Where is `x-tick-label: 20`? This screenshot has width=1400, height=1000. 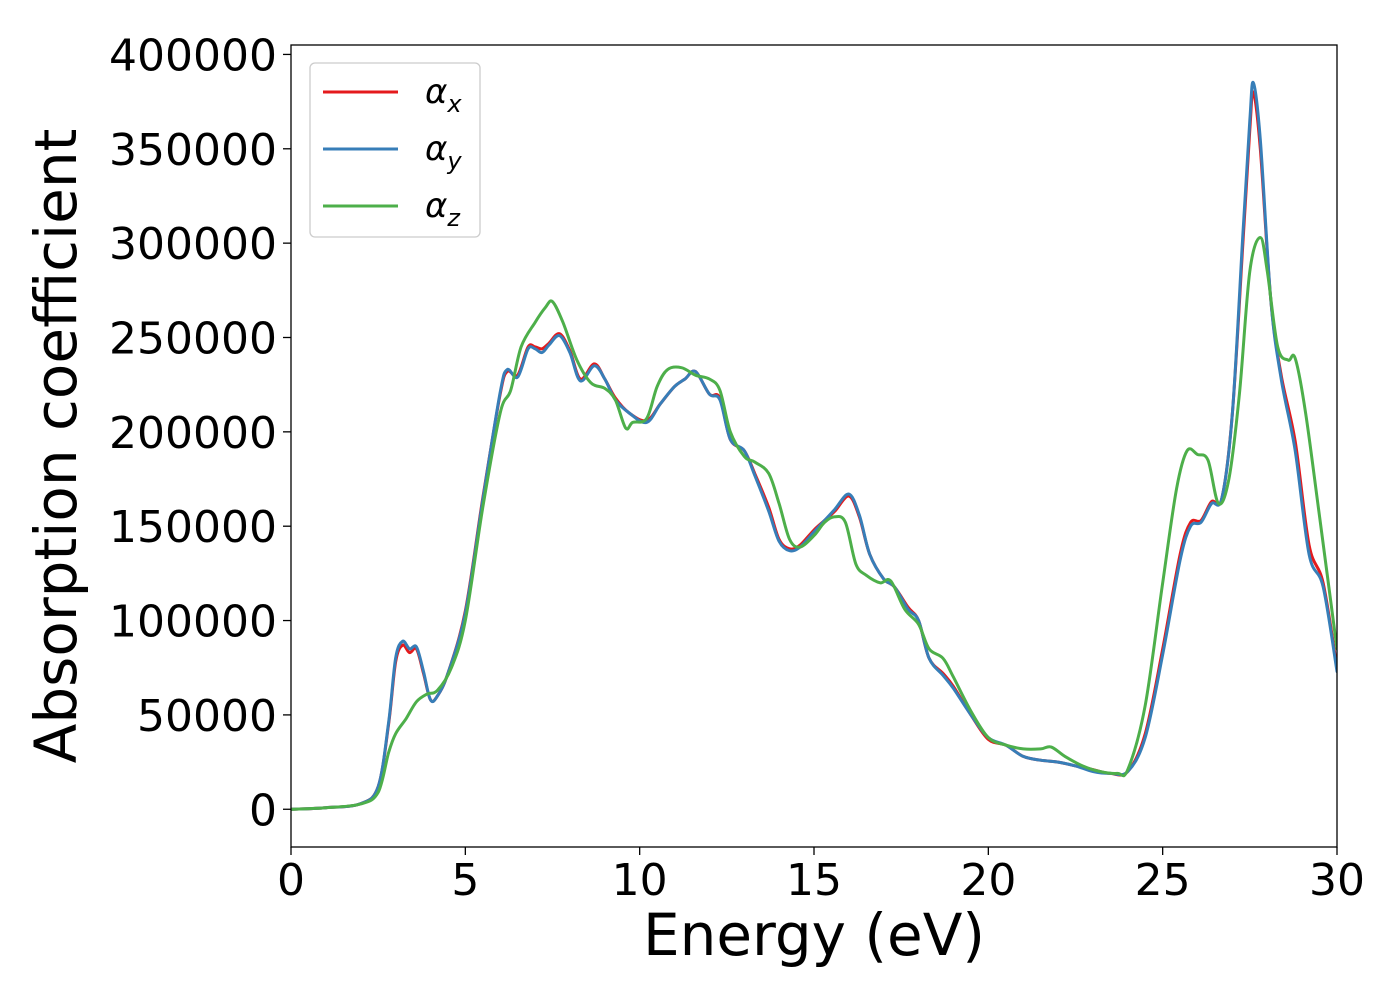 x-tick-label: 20 is located at coordinates (988, 880).